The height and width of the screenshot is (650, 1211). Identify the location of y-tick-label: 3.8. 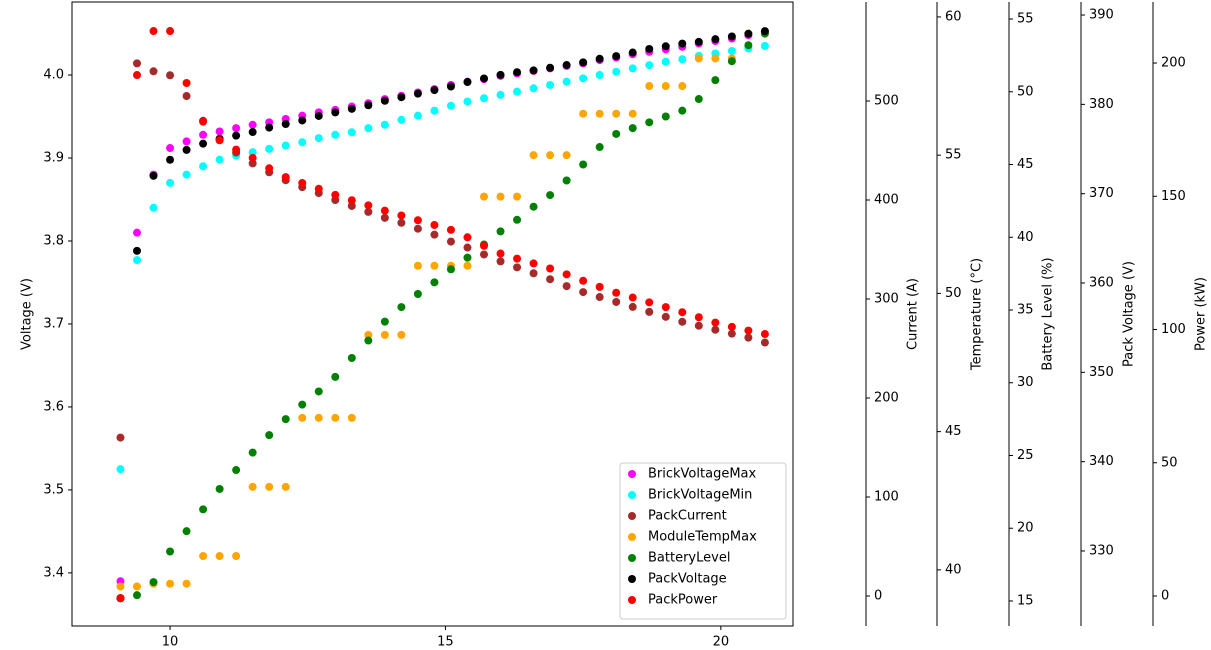
(53, 240).